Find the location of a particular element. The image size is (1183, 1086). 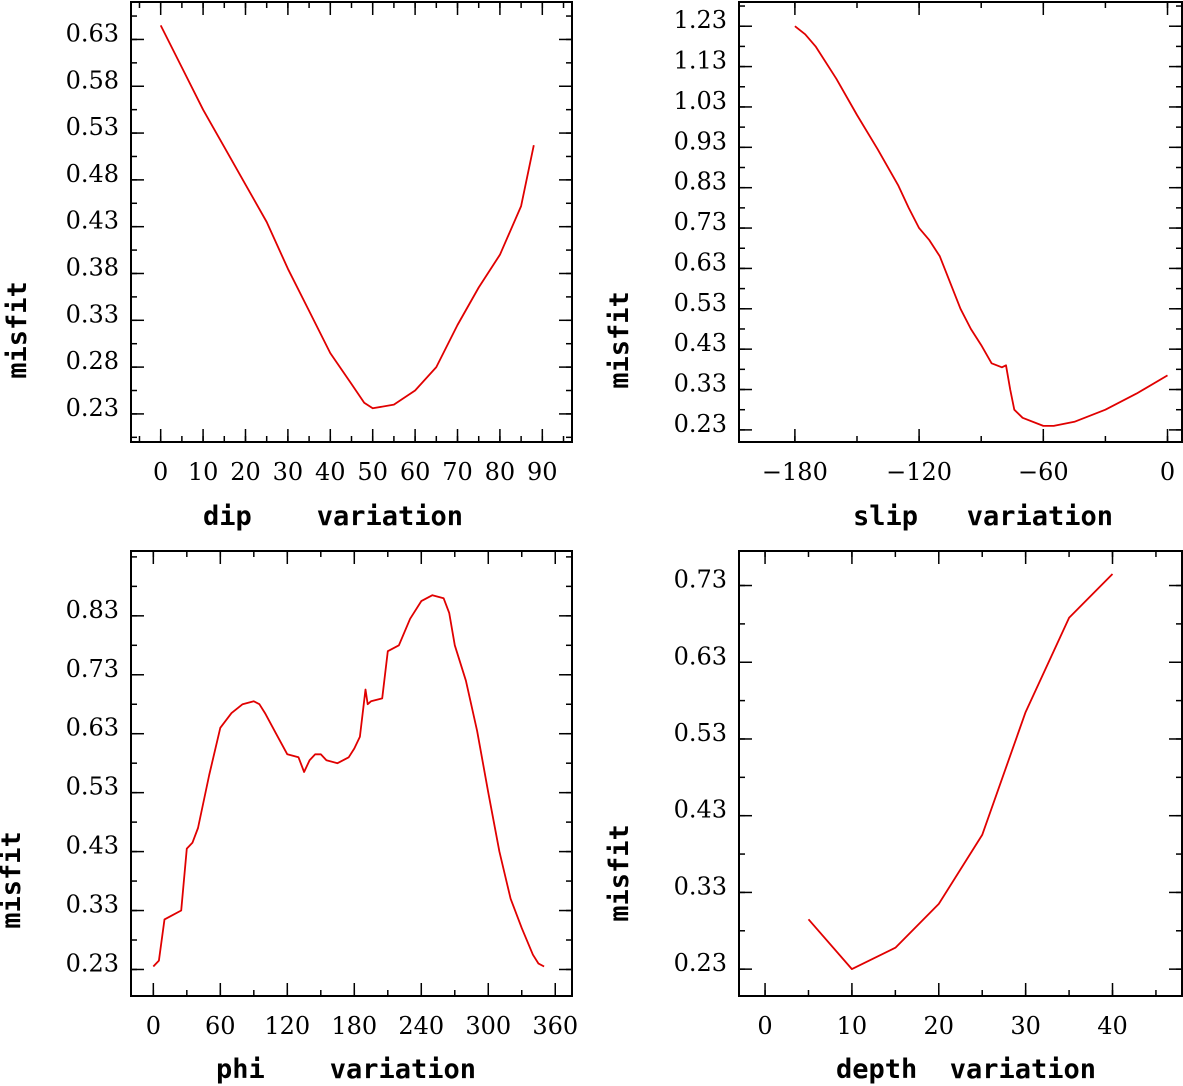

x-tick-label: 240 is located at coordinates (421, 1026).